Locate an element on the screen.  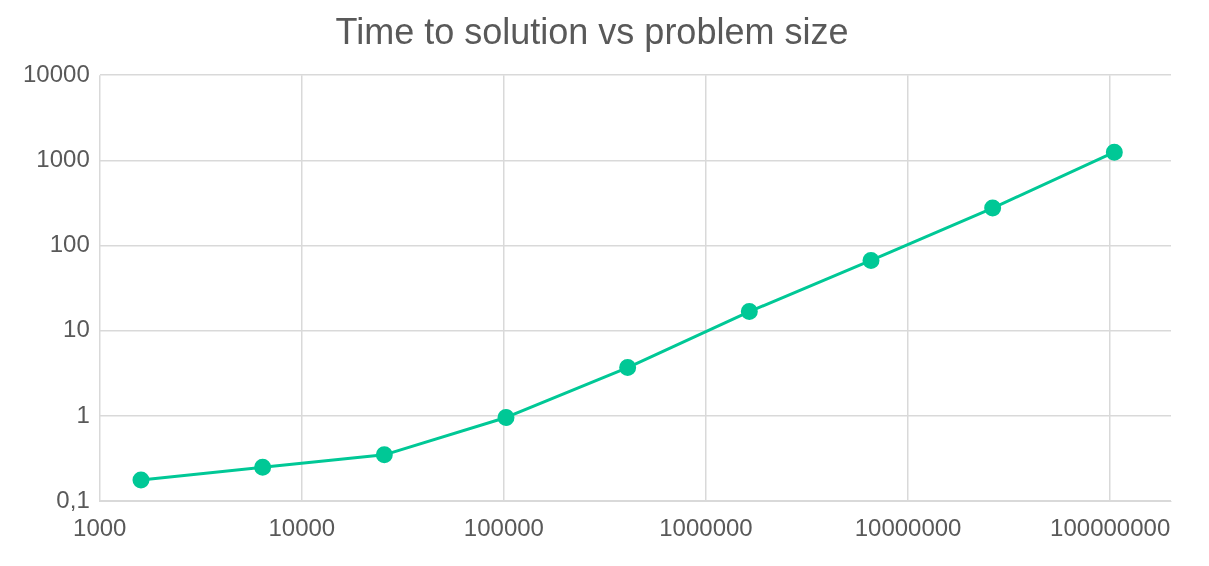
y-tick-label: 1 is located at coordinates (83, 414).